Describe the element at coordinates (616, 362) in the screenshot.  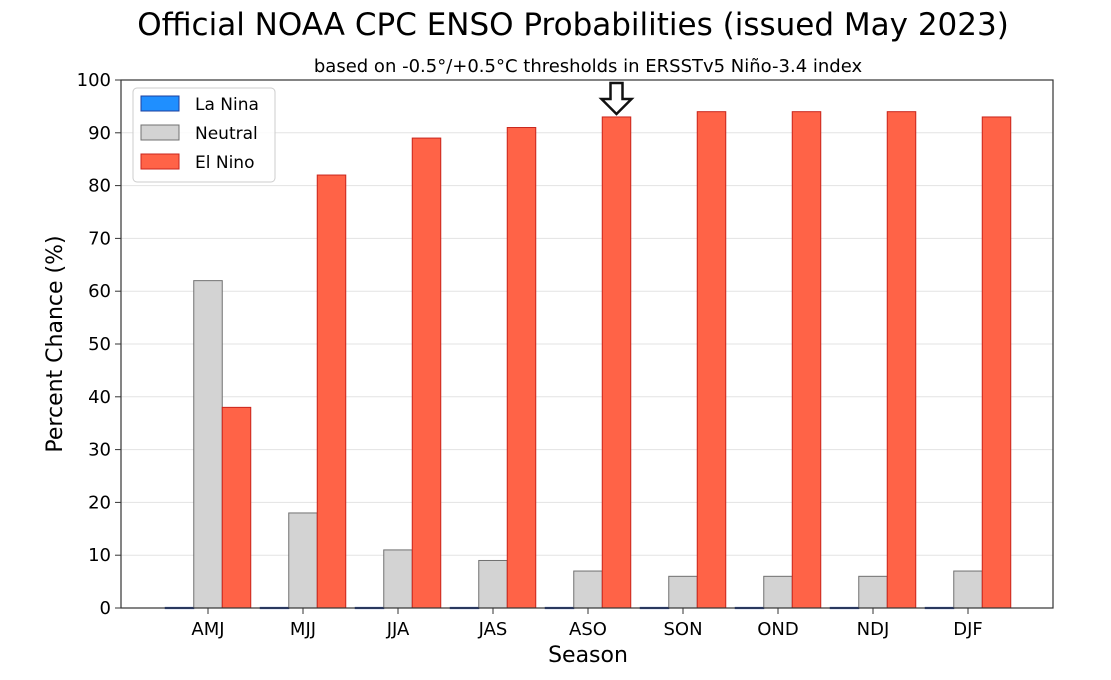
I see `bar-el-nino-aso` at that location.